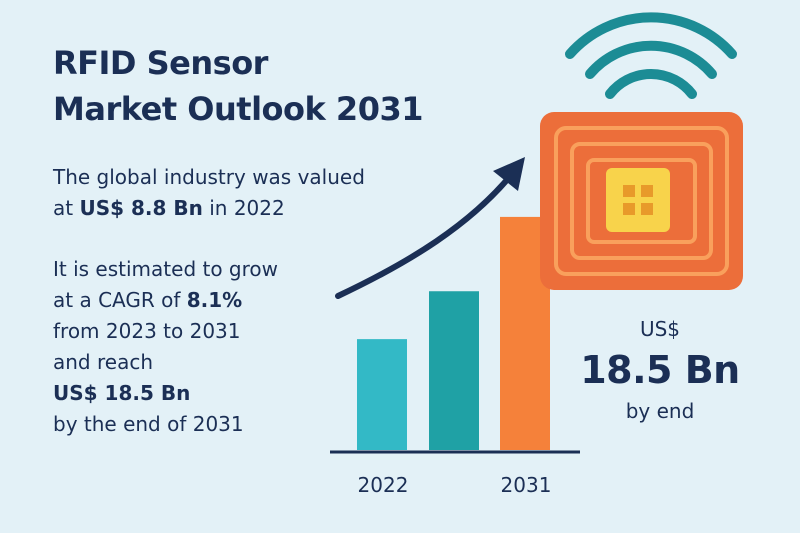 The height and width of the screenshot is (533, 800). I want to click on callout-value: 18.5 Bn, so click(660, 370).